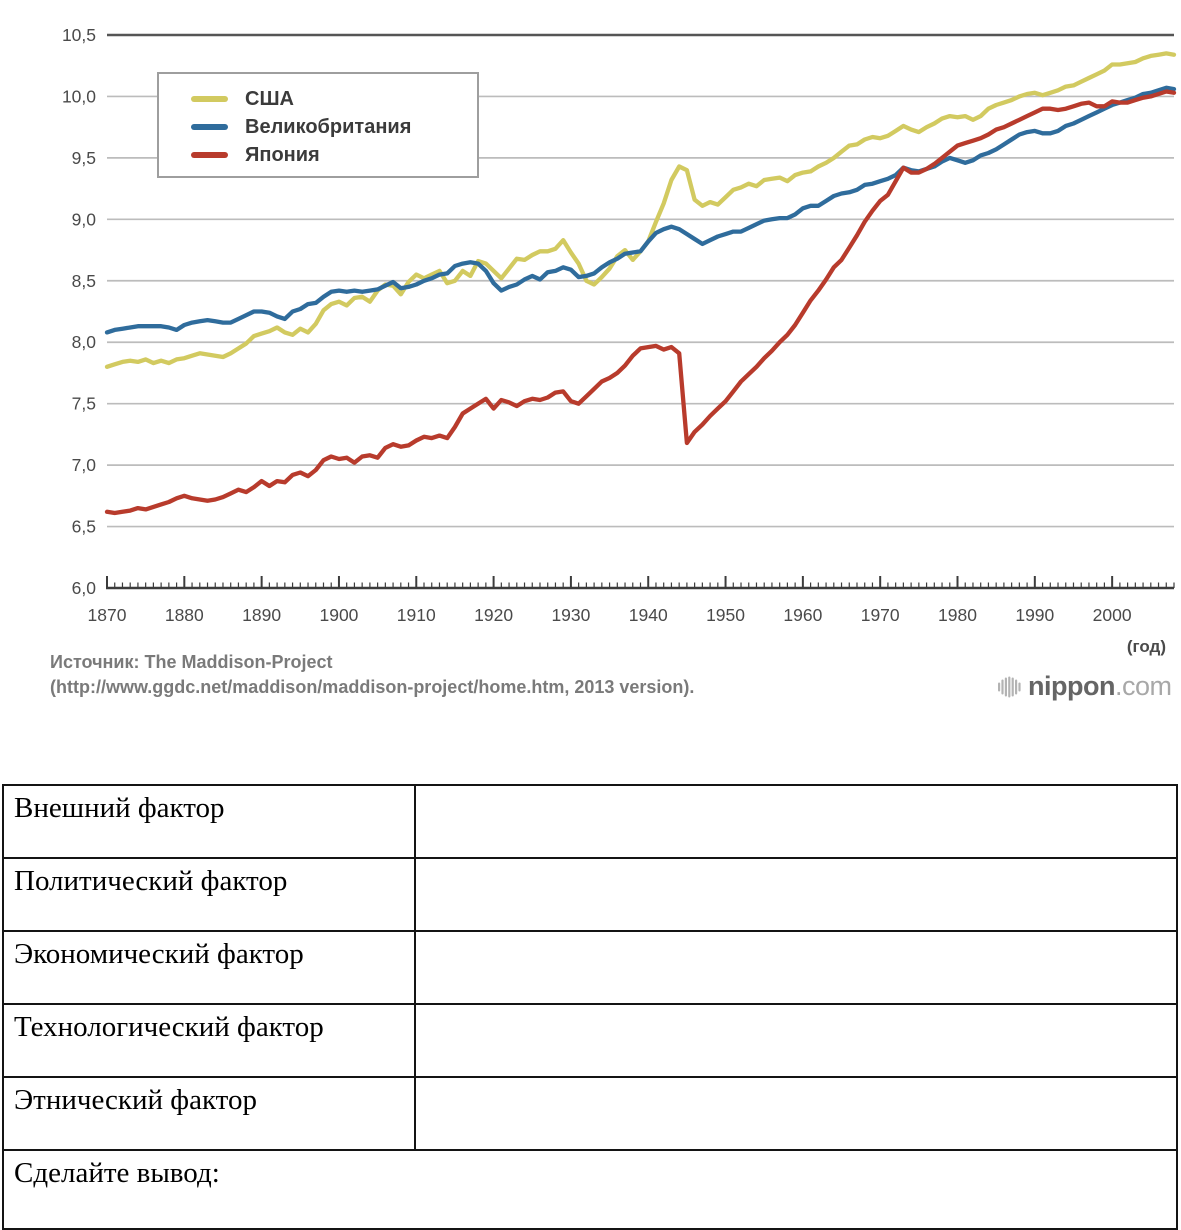 The width and height of the screenshot is (1181, 1230). Describe the element at coordinates (338, 615) in the screenshot. I see `x-tick-label: 1900` at that location.